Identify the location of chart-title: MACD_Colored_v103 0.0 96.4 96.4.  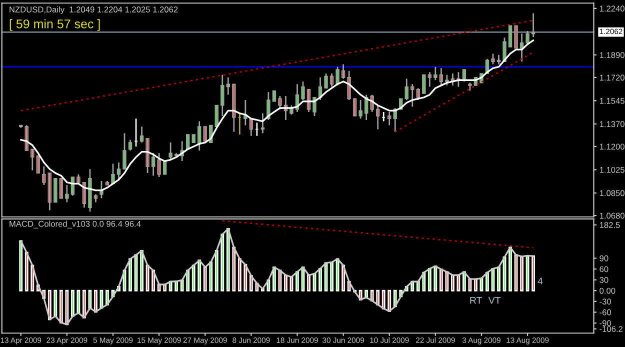
(75, 224).